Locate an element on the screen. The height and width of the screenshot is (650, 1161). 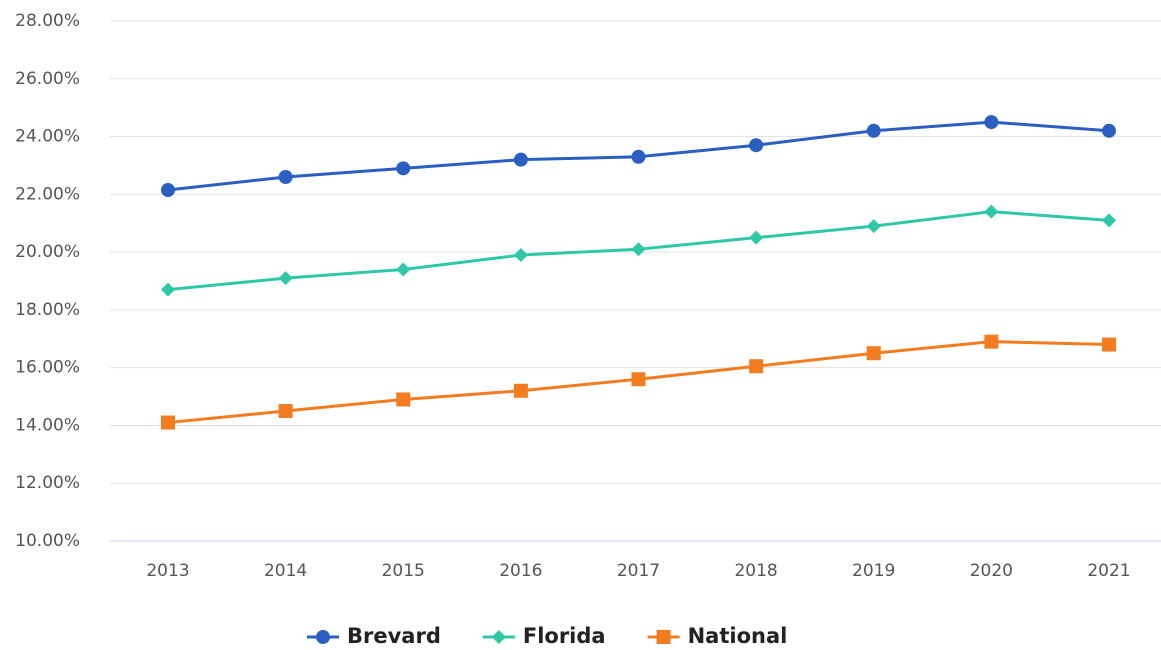
x-tick-label: 2020 is located at coordinates (991, 571).